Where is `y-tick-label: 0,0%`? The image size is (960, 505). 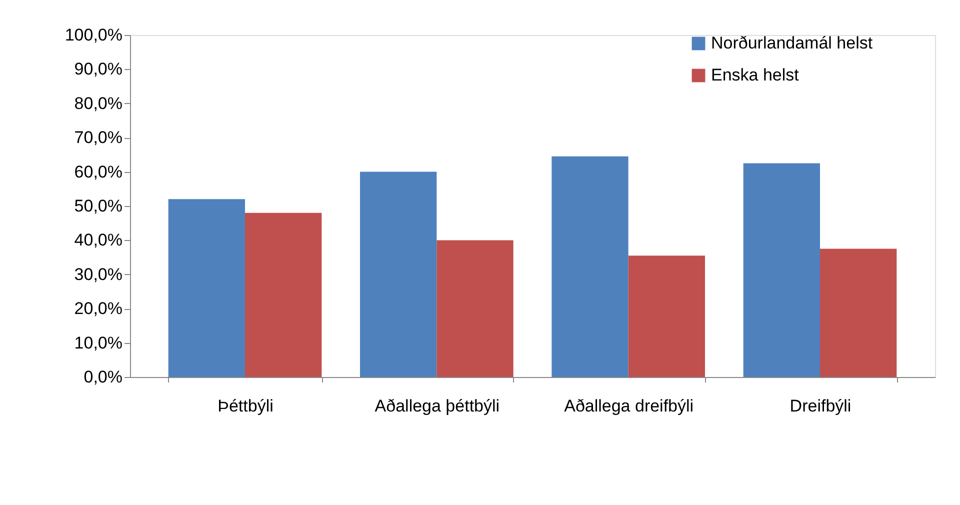
y-tick-label: 0,0% is located at coordinates (103, 377).